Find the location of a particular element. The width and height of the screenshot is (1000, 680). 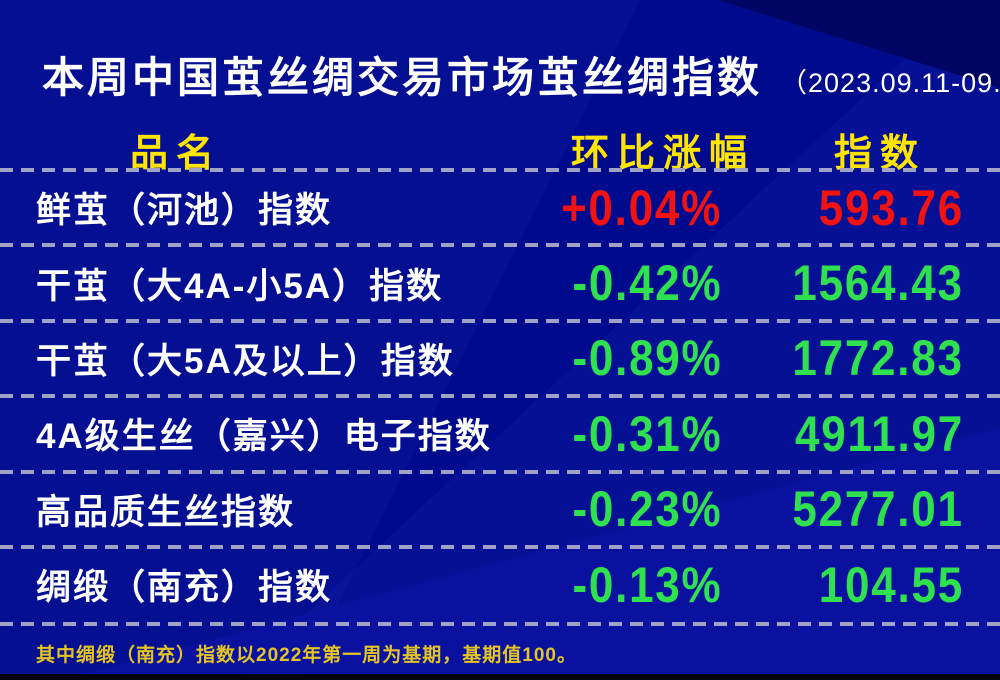

table-row-high-quality-raw-silk: 高品质生丝指数 -0.23% 5277.01 is located at coordinates (500, 508).